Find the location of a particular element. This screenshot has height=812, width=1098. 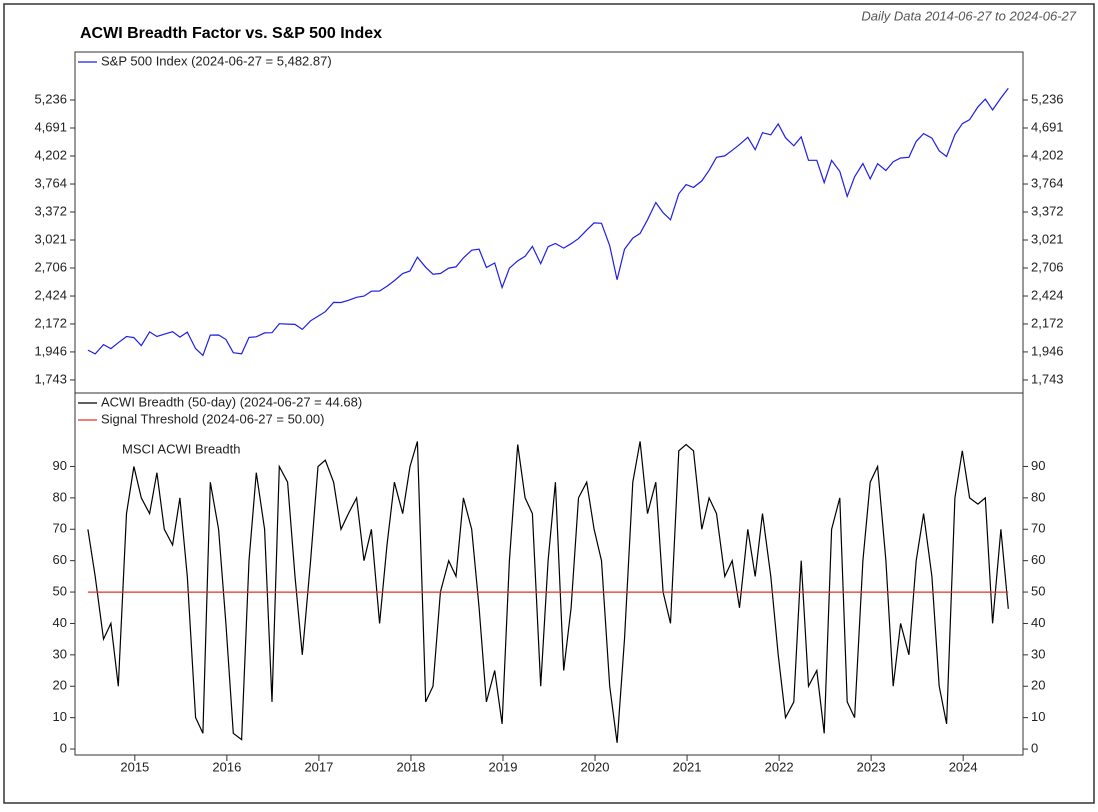

x-tick-label: 2018 is located at coordinates (410, 766).